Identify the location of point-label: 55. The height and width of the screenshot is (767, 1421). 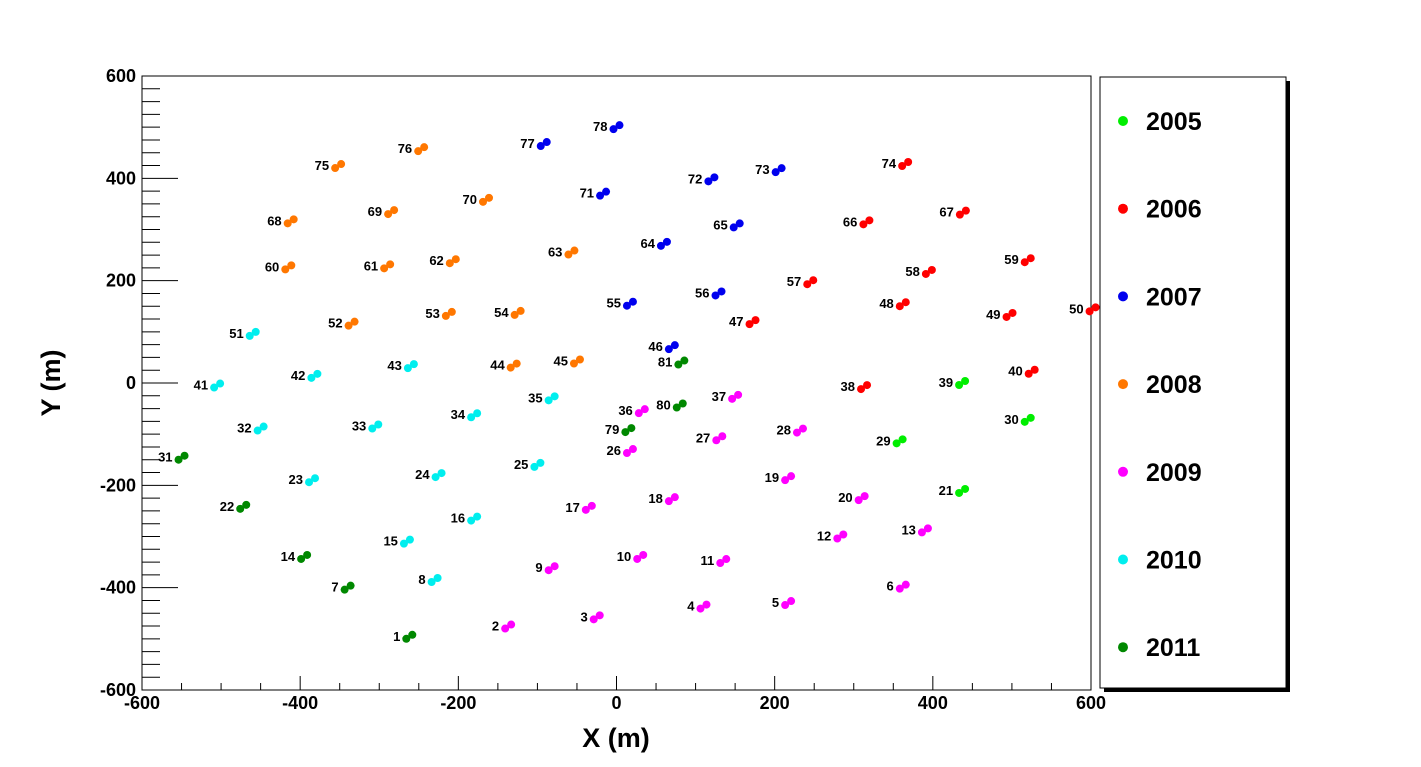
(613, 303).